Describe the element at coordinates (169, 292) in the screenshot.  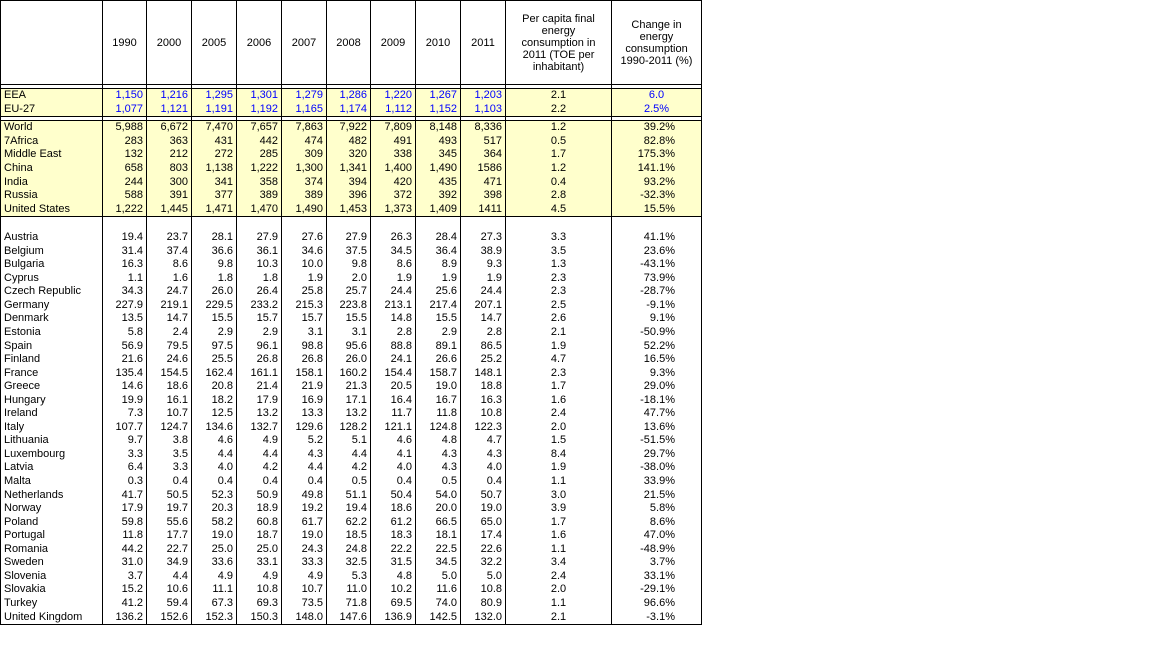
I see `year-value-cell: 24.7` at that location.